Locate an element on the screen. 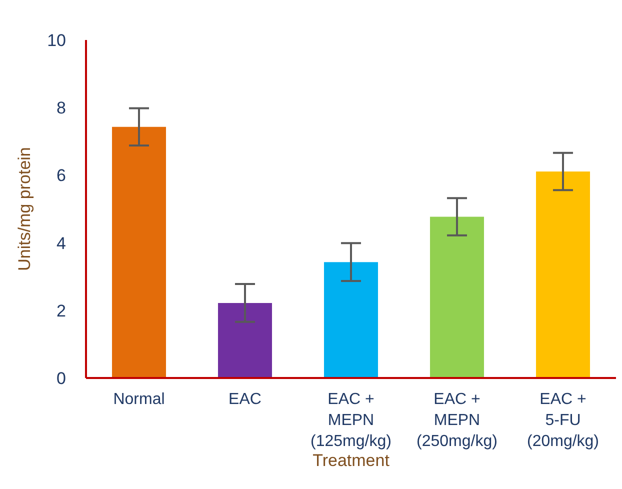 The height and width of the screenshot is (489, 622). y-axis-title: Units/mg protein is located at coordinates (24, 209).